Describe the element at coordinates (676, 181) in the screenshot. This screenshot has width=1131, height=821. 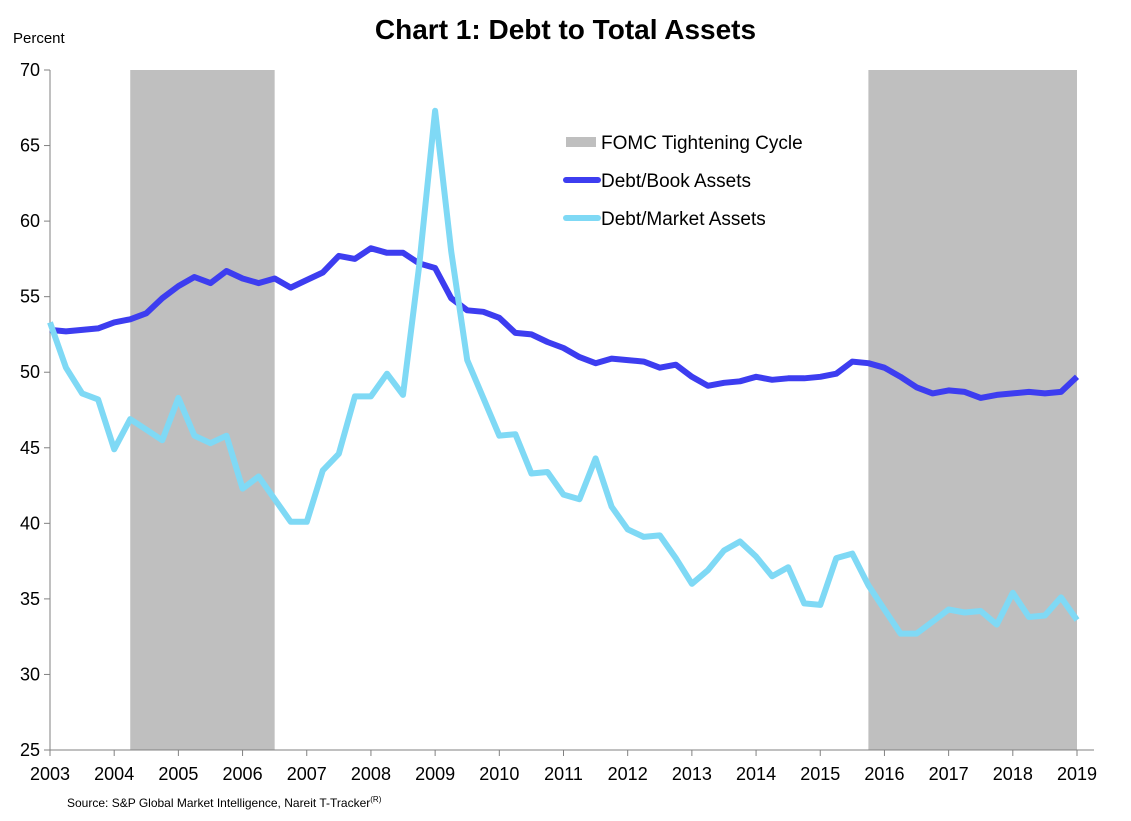
I see `legend-label-series: Debt/Book Assets` at that location.